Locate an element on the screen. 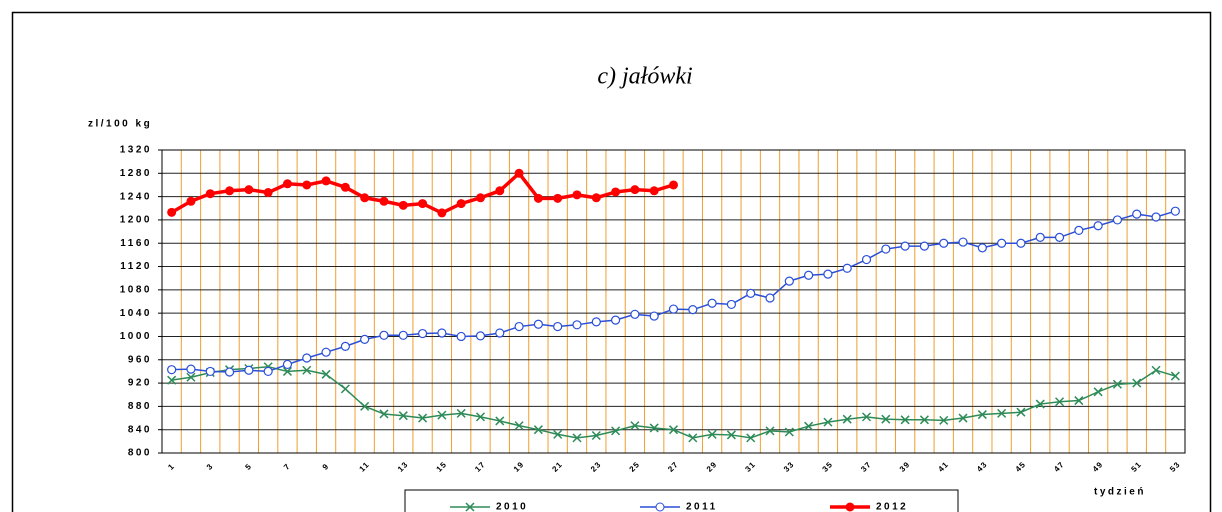  x-tick-label: 25 is located at coordinates (635, 467).